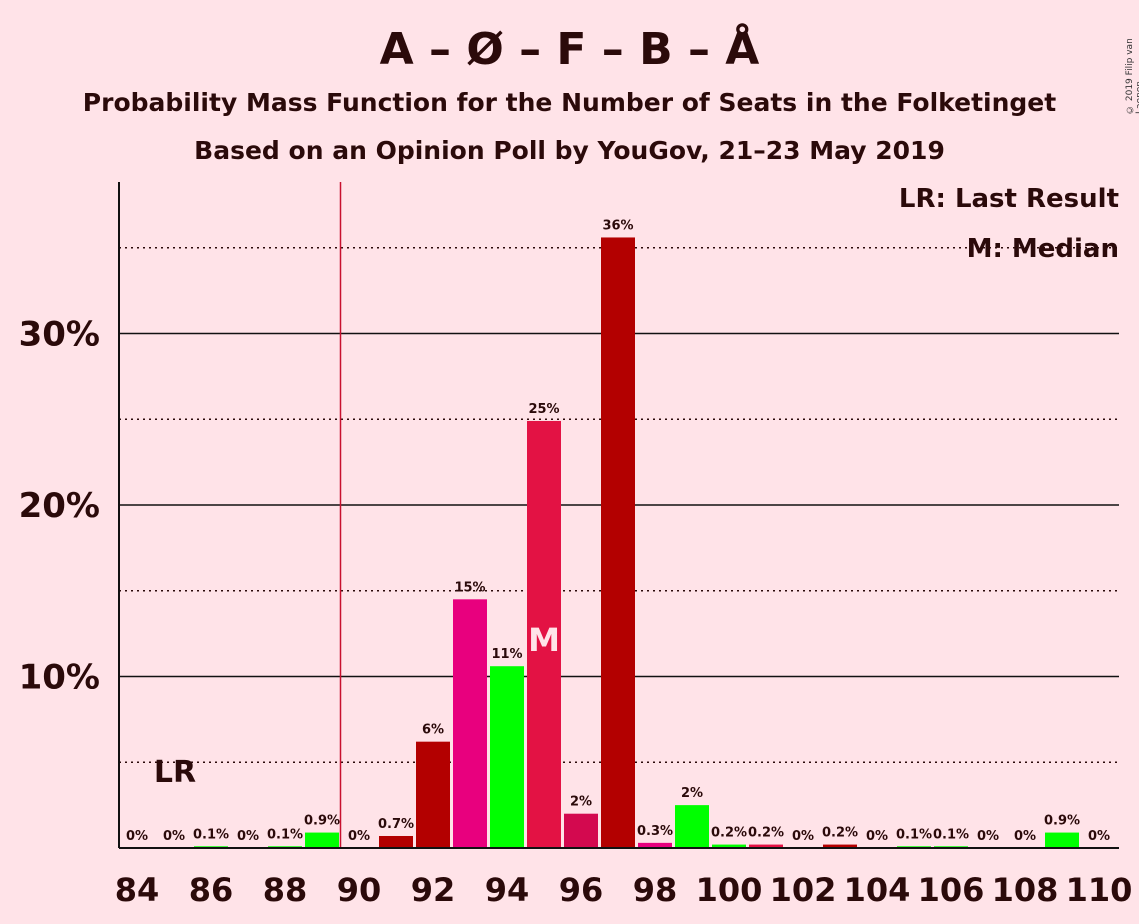 The width and height of the screenshot is (1139, 924). Describe the element at coordinates (174, 836) in the screenshot. I see `data-label-85: 0%` at that location.